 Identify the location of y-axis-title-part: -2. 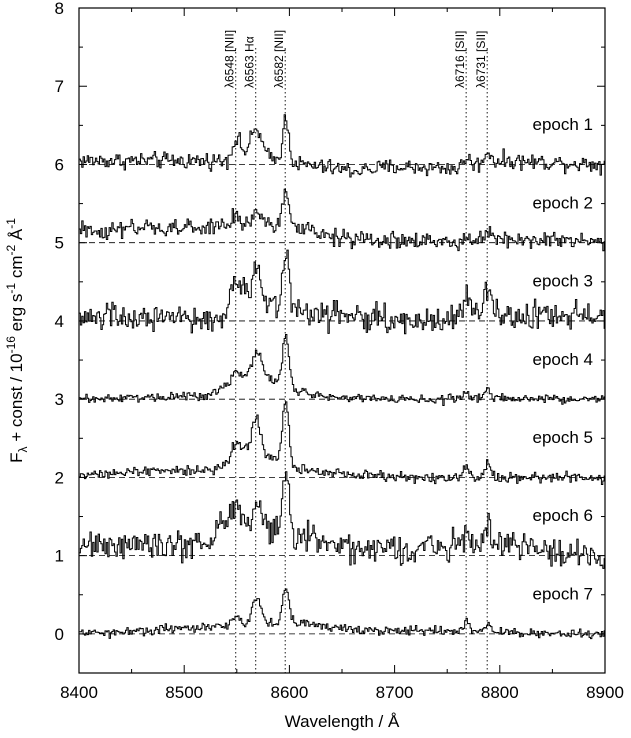
(11, 249).